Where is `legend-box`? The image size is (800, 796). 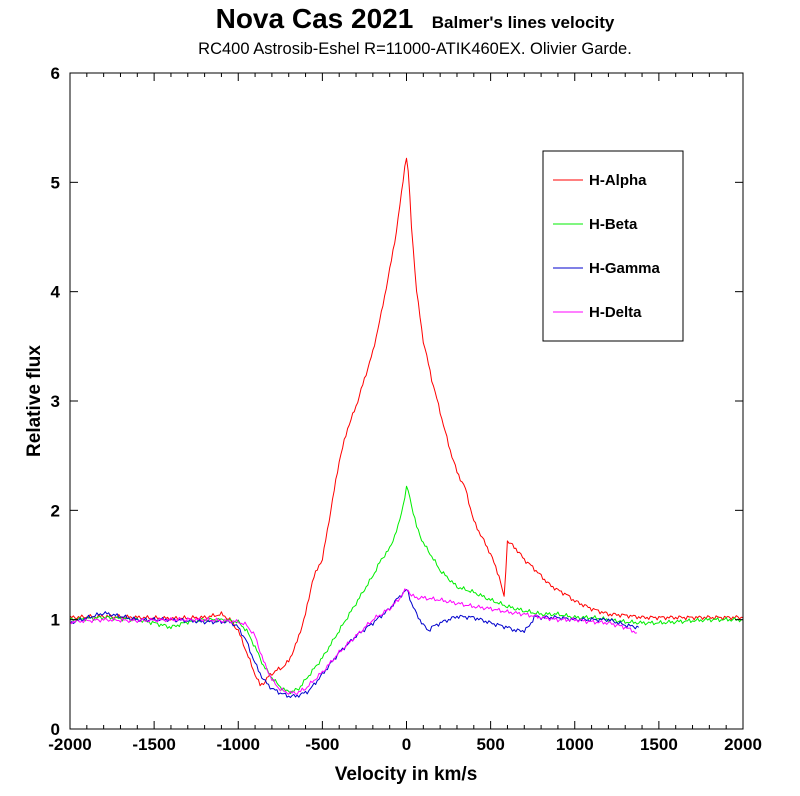
legend-box is located at coordinates (613, 246).